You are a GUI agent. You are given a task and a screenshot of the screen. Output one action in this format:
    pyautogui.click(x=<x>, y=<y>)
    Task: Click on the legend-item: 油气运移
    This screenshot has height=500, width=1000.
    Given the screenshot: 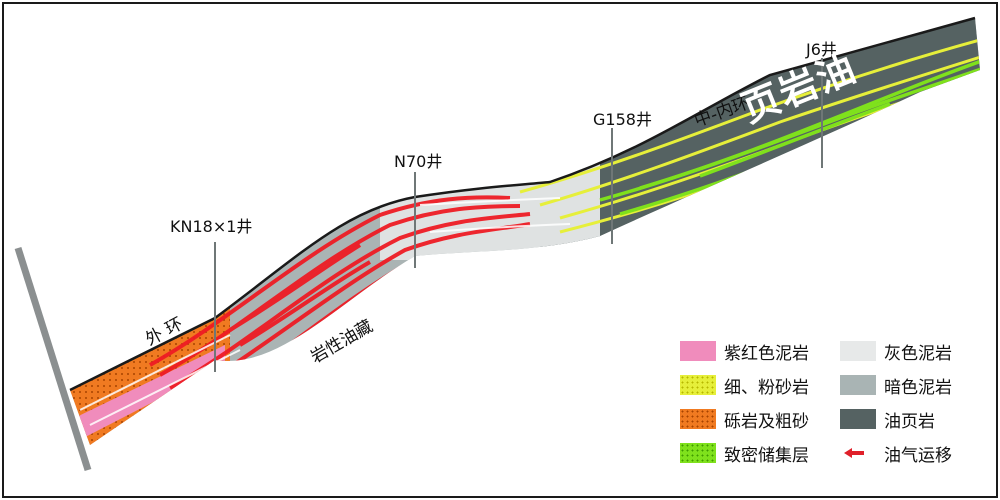 What is the action you would take?
    pyautogui.click(x=896, y=453)
    